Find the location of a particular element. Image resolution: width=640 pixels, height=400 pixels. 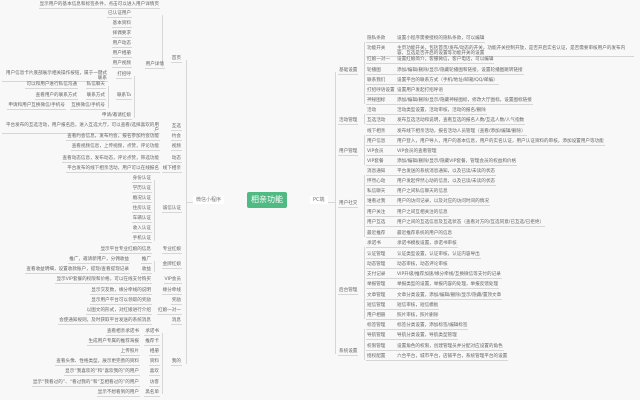

right-node: 支付记录 VIP升级/推荐加速/缘分牵线/互换微信等支付的记录 is located at coordinates (434, 275).